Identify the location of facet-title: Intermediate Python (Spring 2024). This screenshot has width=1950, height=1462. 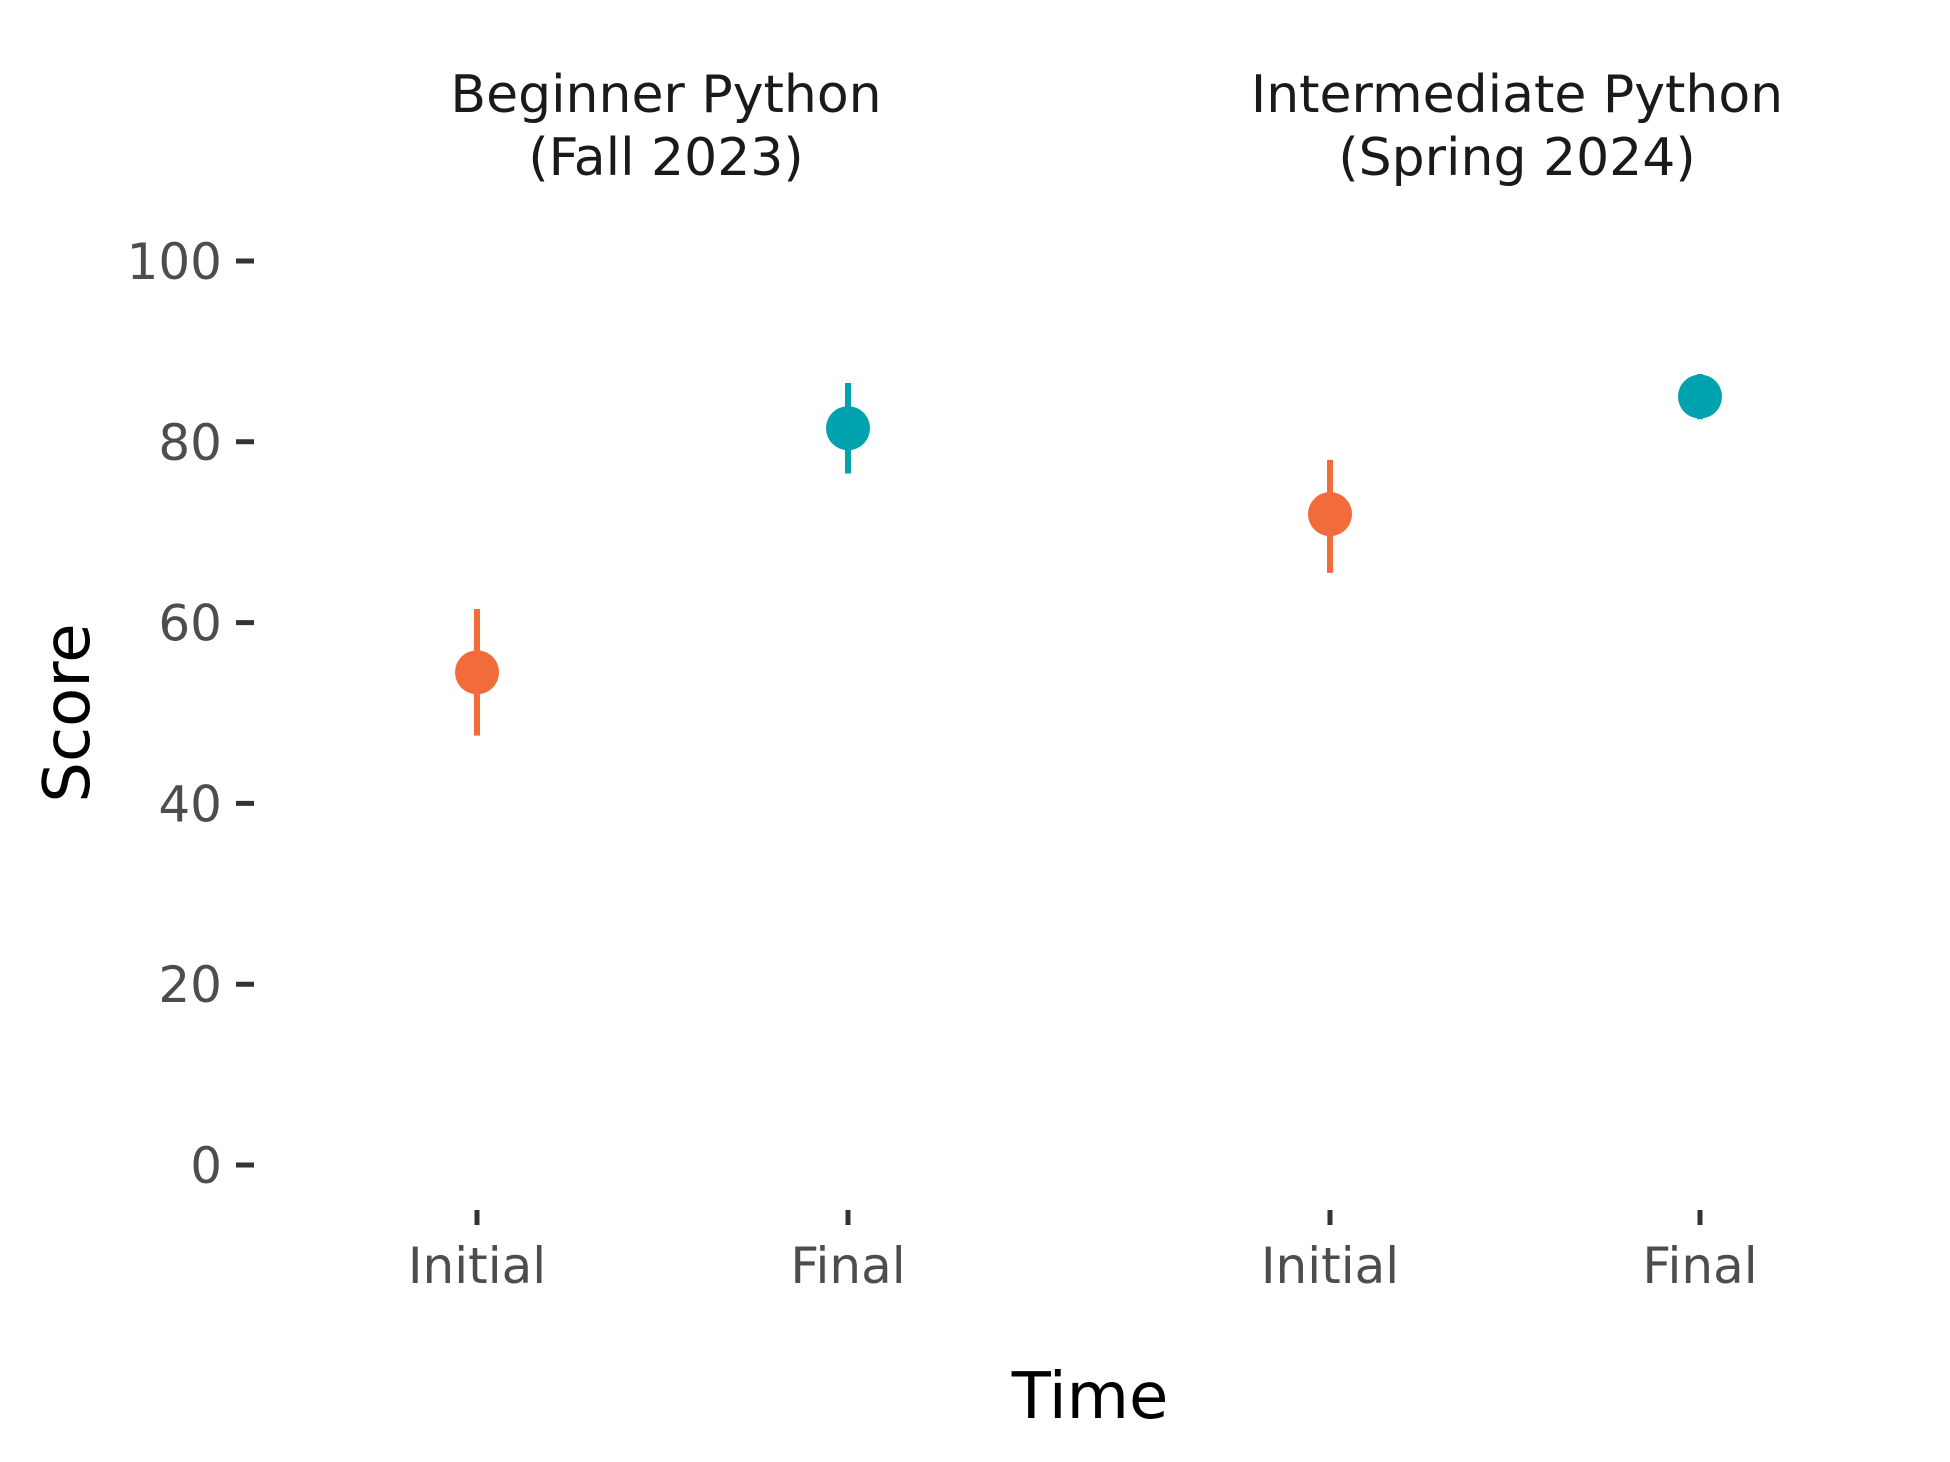
(1517, 126).